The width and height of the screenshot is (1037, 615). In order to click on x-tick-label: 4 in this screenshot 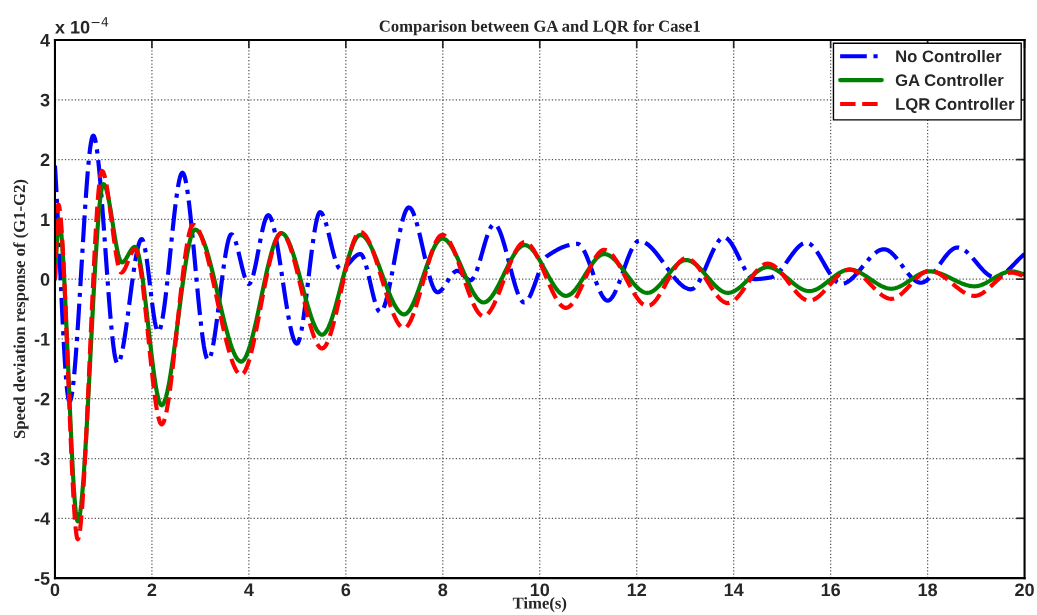, I will do `click(249, 590)`.